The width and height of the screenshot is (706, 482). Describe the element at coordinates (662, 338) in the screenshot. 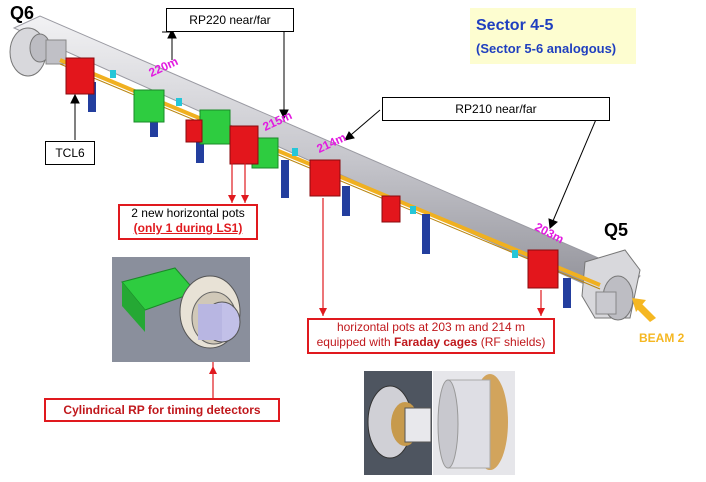

I see `beam2-label: BEAM 2` at that location.